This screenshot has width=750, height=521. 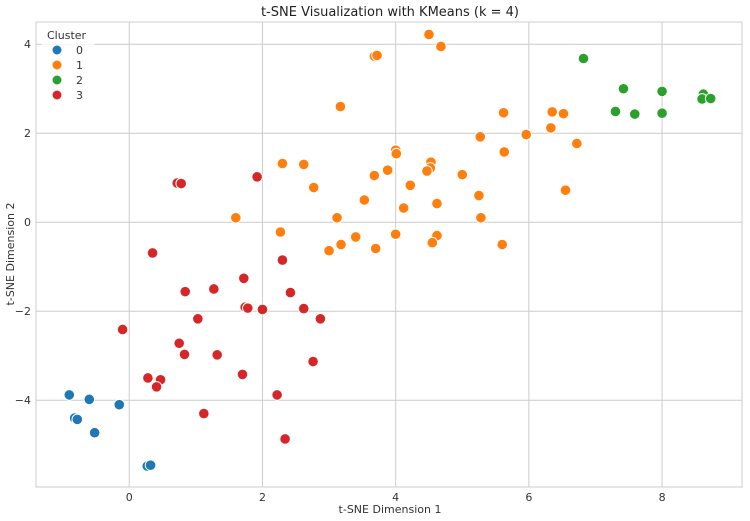 I want to click on legend-label: 1, so click(x=79, y=65).